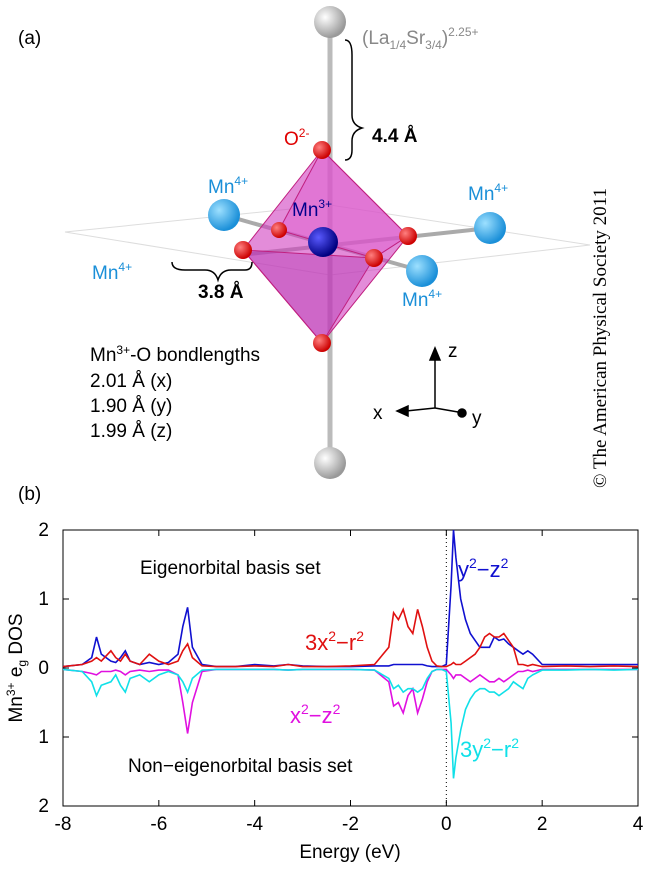 Image resolution: width=647 pixels, height=870 pixels. Describe the element at coordinates (312, 209) in the screenshot. I see `mn3-label: Mn3+` at that location.